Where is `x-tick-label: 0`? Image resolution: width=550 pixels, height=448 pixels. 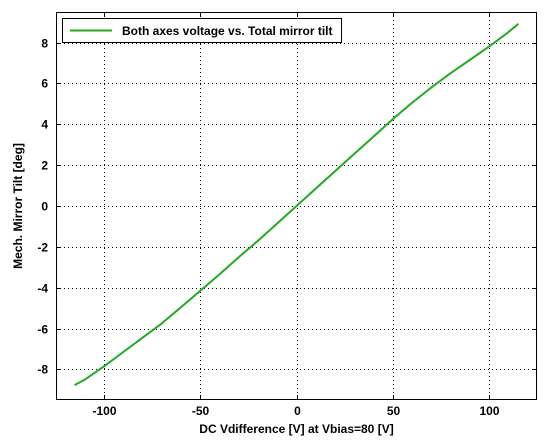
x-tick-label: 0 is located at coordinates (297, 411).